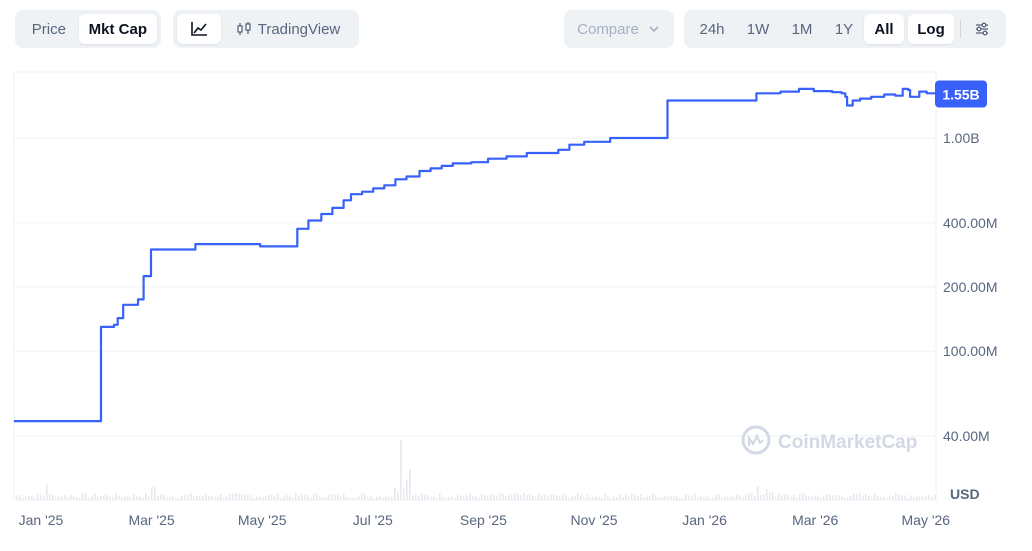 The height and width of the screenshot is (551, 1032). What do you see at coordinates (483, 520) in the screenshot?
I see `x-tick-label: Sep '25` at bounding box center [483, 520].